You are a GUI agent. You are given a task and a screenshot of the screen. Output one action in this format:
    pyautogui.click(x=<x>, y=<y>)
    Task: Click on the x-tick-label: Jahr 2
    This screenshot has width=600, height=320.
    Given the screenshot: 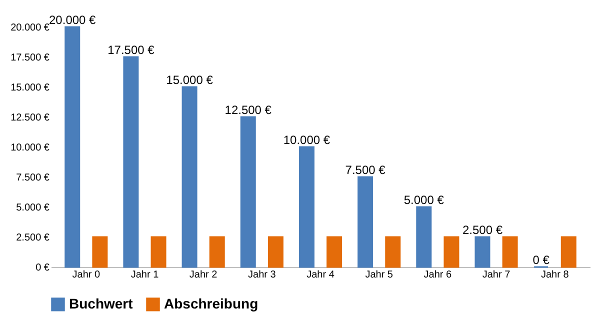 What is the action you would take?
    pyautogui.click(x=203, y=275)
    